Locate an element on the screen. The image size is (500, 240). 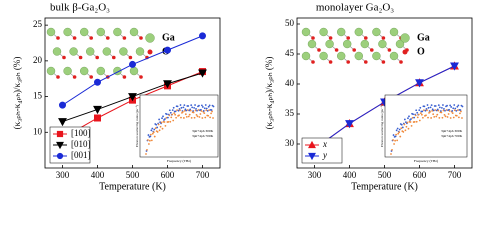
inset-frame is located at coordinates (426, 126).